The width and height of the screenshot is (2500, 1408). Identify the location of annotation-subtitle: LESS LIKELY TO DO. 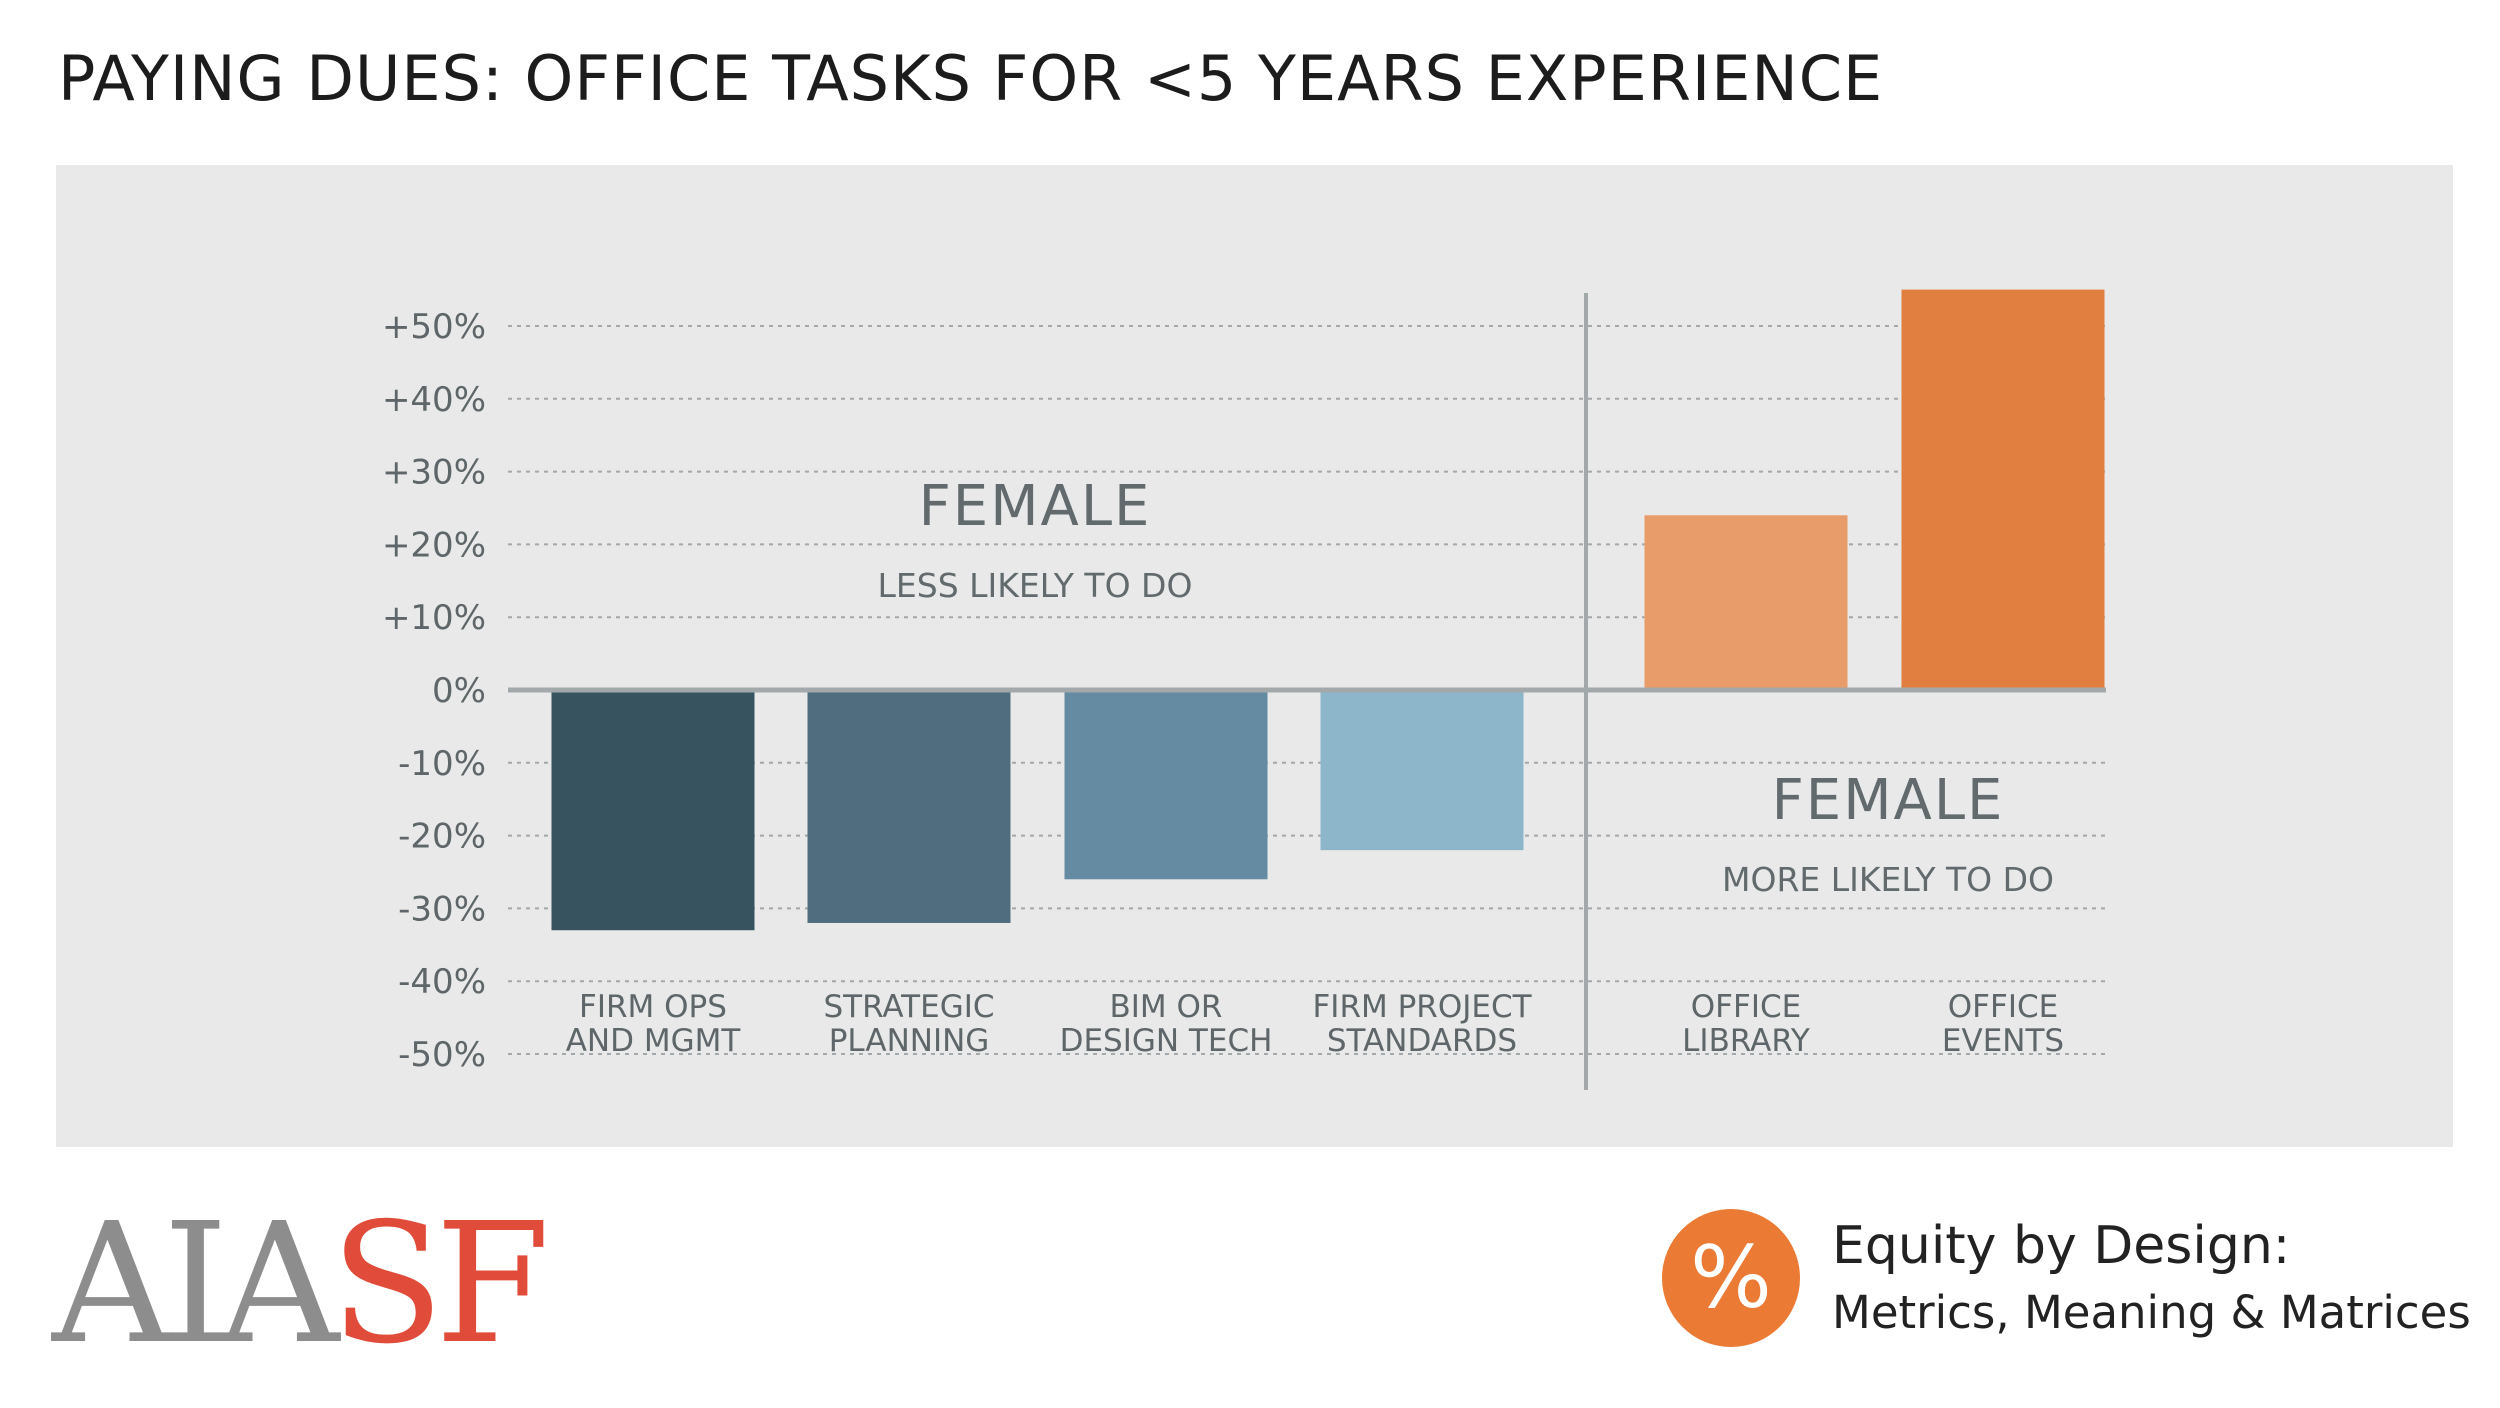
(1035, 585).